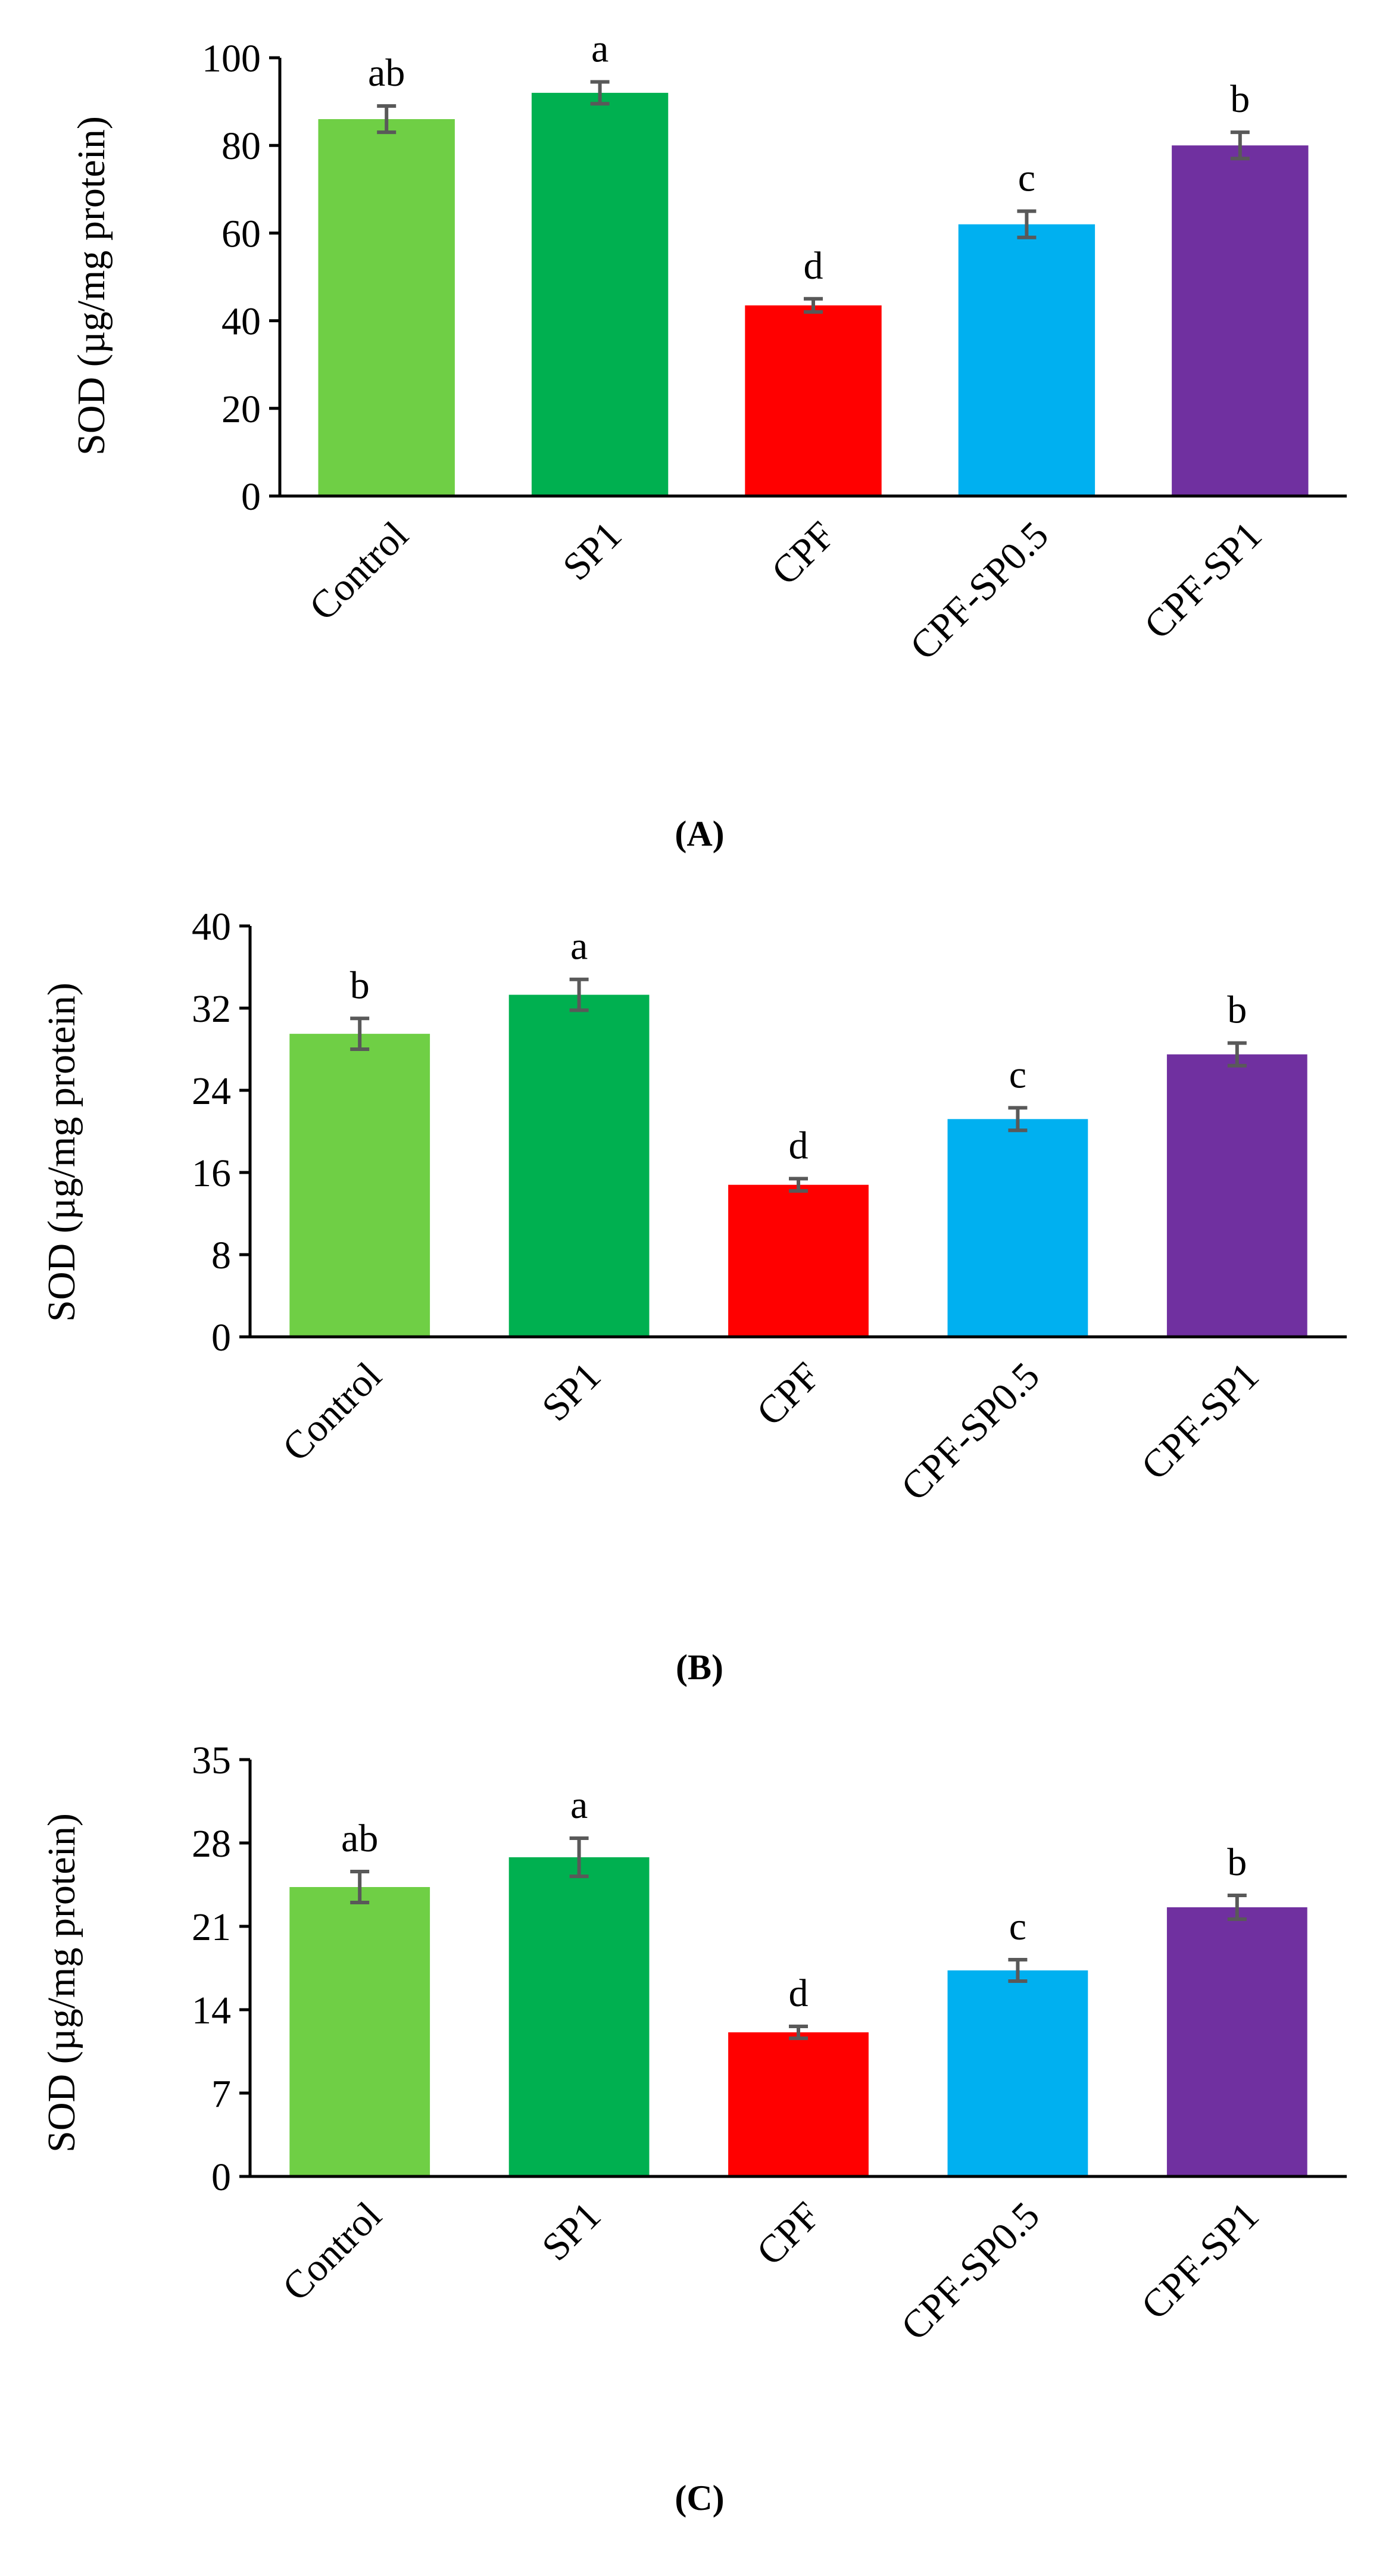 This screenshot has height=2576, width=1392. What do you see at coordinates (221, 2094) in the screenshot?
I see `y-tick-label: 7` at bounding box center [221, 2094].